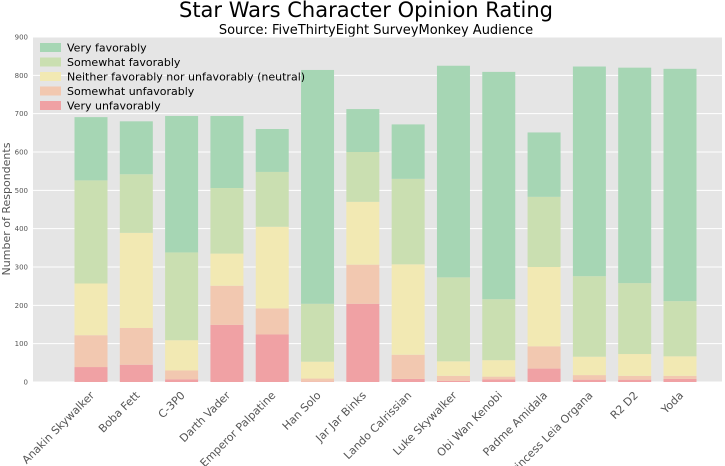 The width and height of the screenshot is (725, 466). What do you see at coordinates (21, 76) in the screenshot?
I see `y-tick-label: 800` at bounding box center [21, 76].